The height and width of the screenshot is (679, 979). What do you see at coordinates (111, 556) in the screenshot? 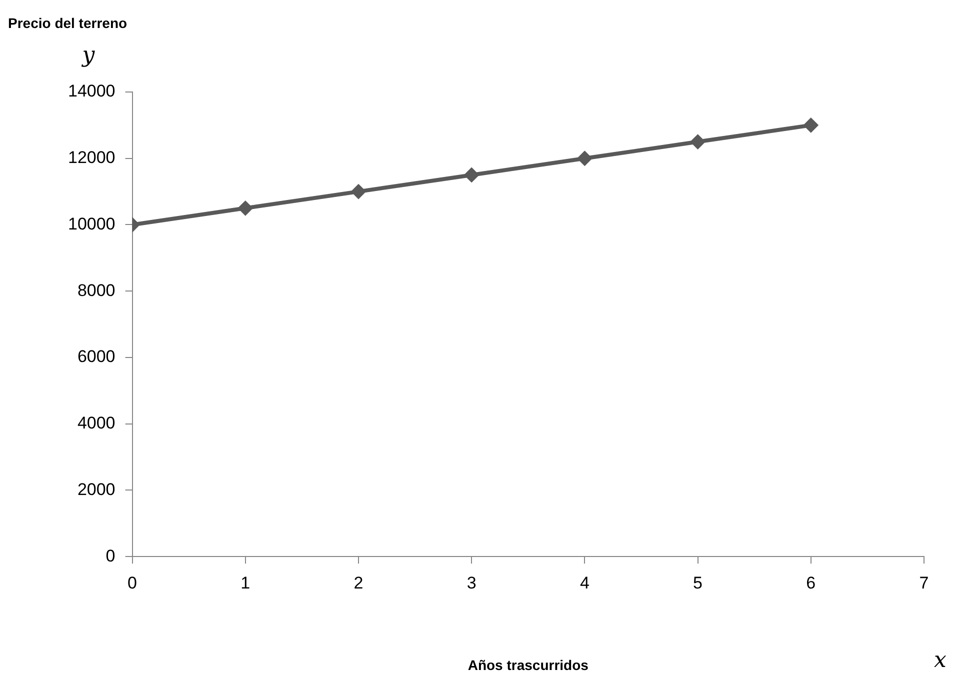
I see `y-tick-label: 0` at bounding box center [111, 556].